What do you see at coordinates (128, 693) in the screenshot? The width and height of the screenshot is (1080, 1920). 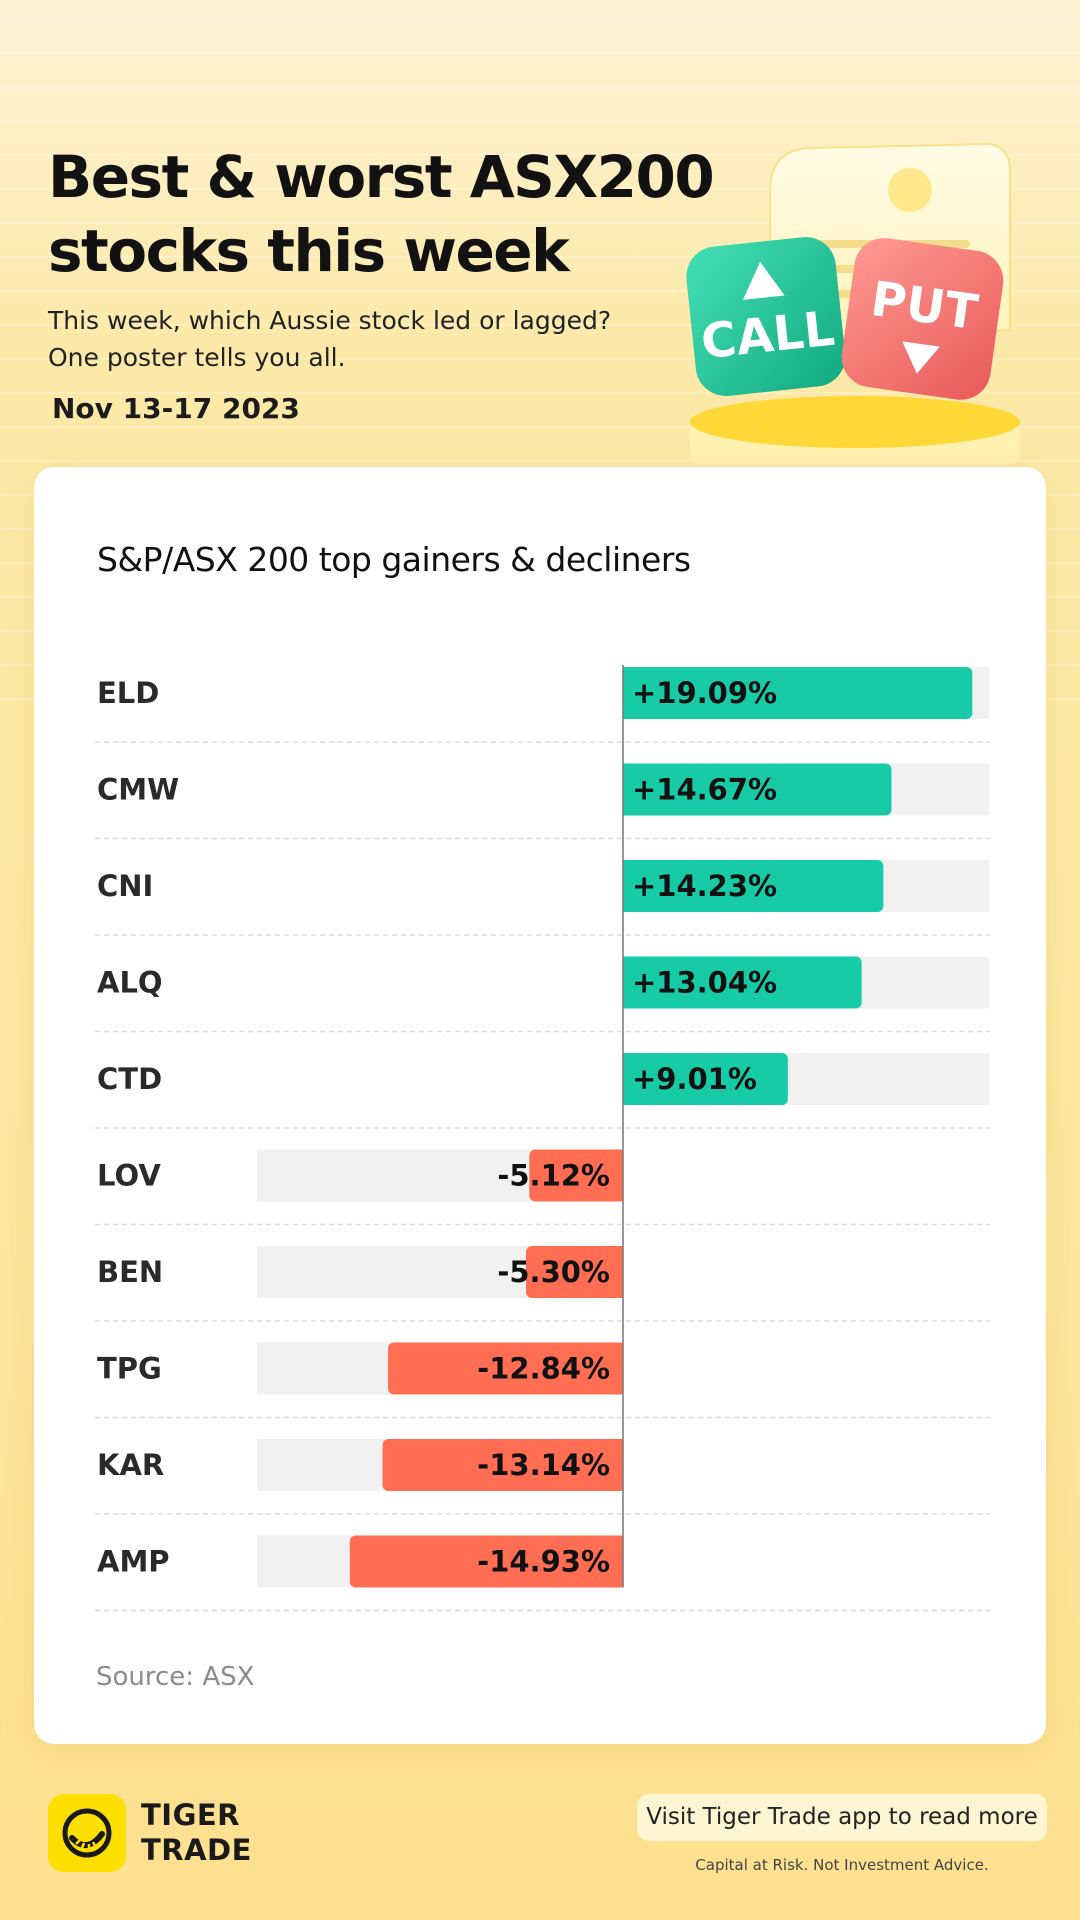 I see `category-label: ELD` at bounding box center [128, 693].